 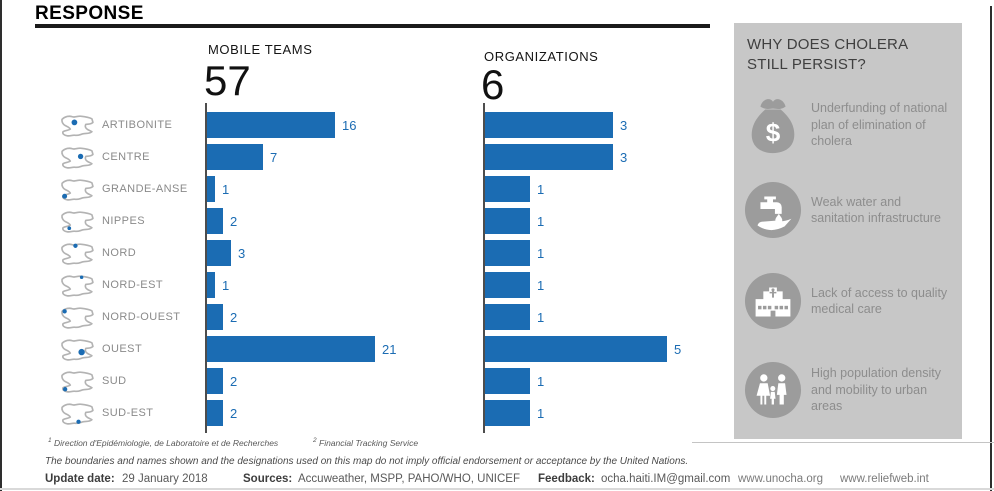 What do you see at coordinates (497, 489) in the screenshot?
I see `panel-bottom-border` at bounding box center [497, 489].